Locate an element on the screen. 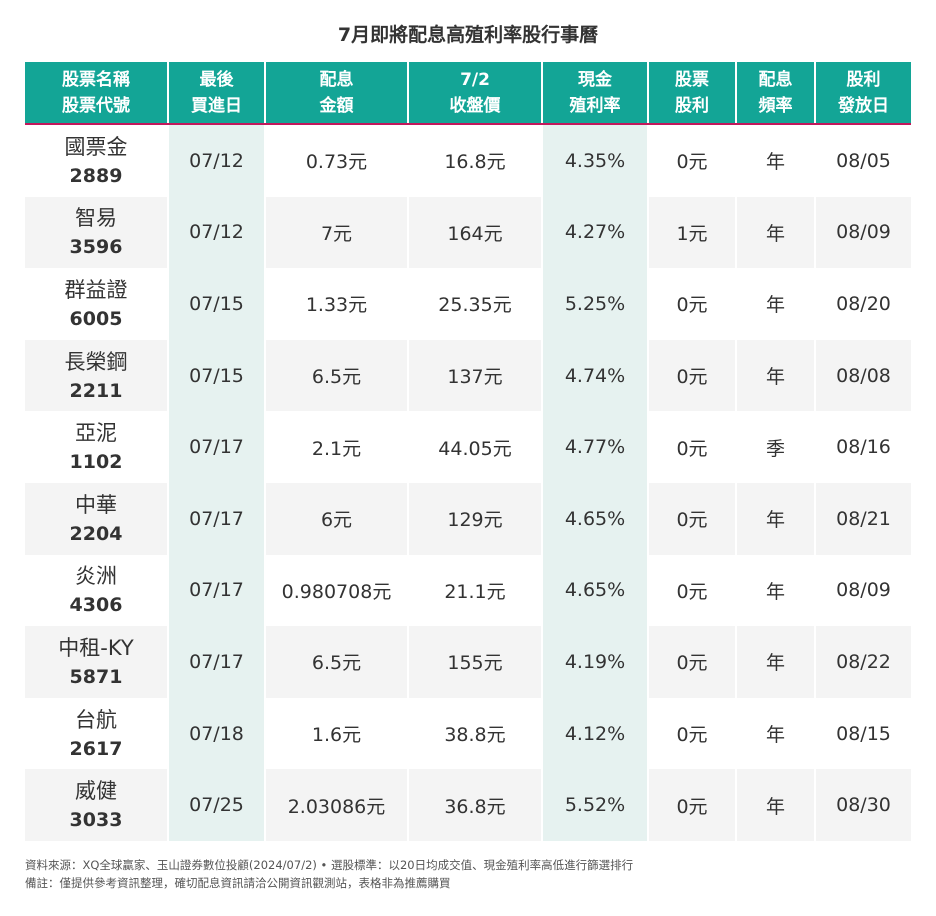 The height and width of the screenshot is (916, 936). pay-date-cell: 08/16 is located at coordinates (863, 447).